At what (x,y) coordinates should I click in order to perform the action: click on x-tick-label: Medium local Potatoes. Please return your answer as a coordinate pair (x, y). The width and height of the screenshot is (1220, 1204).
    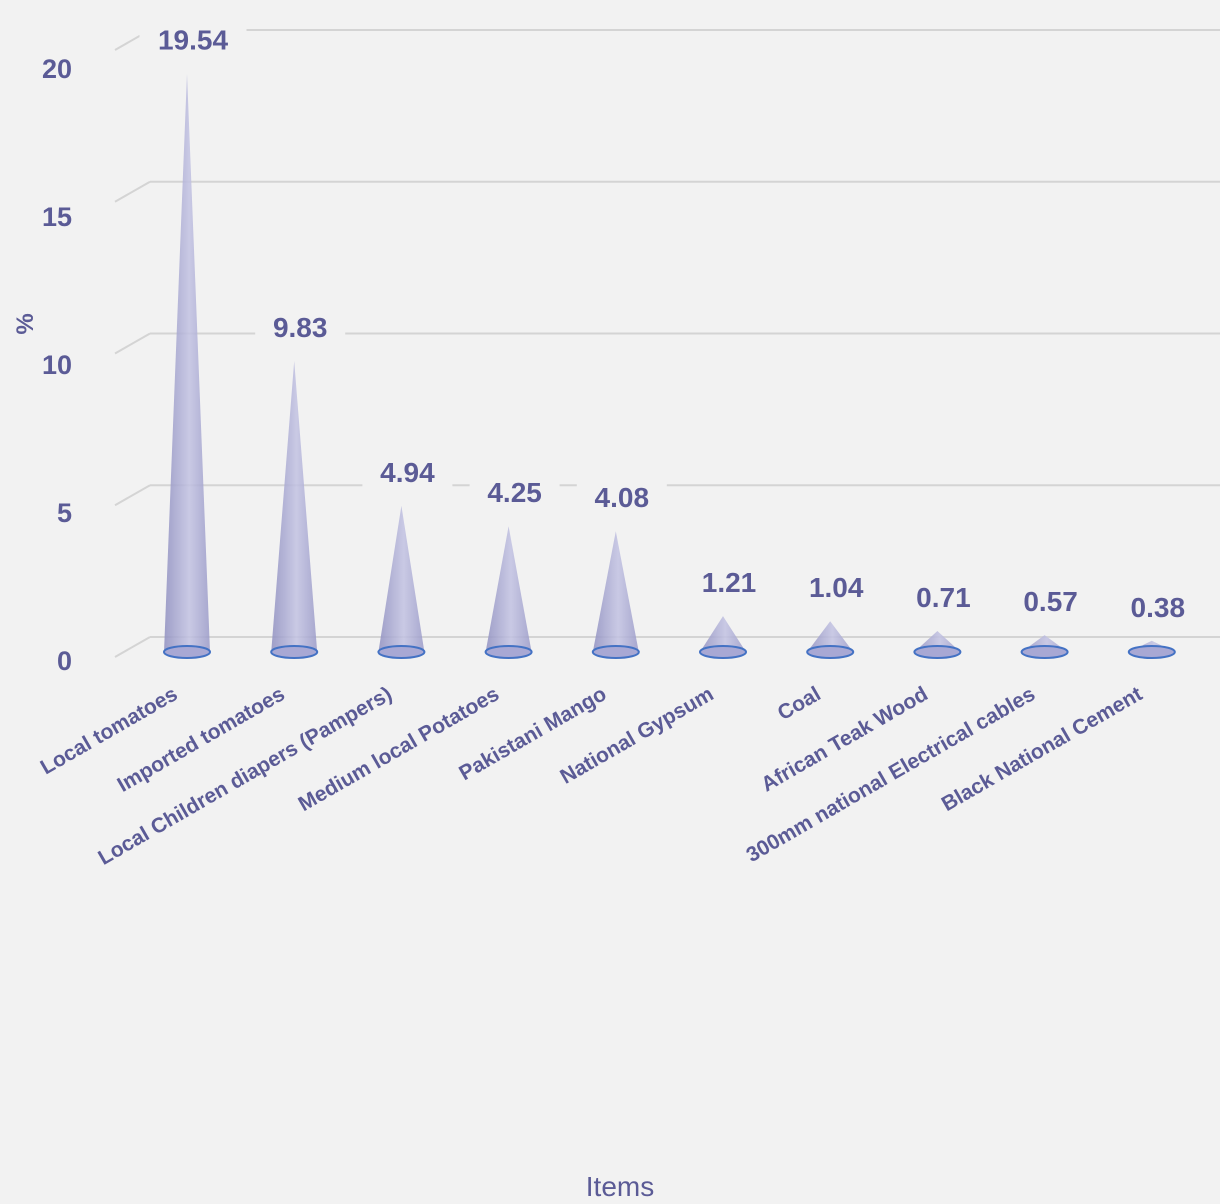
    Looking at the image, I should click on (399, 749).